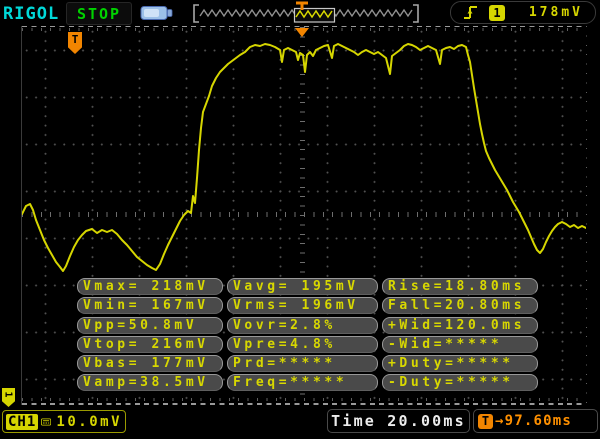  I want to click on trigger-level-value: 178mV, so click(555, 12).